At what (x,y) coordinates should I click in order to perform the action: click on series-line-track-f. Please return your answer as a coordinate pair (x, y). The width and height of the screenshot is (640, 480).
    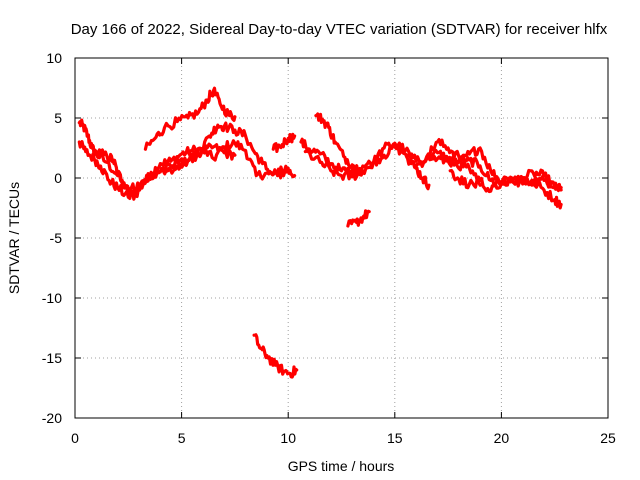
    Looking at the image, I should click on (284, 142).